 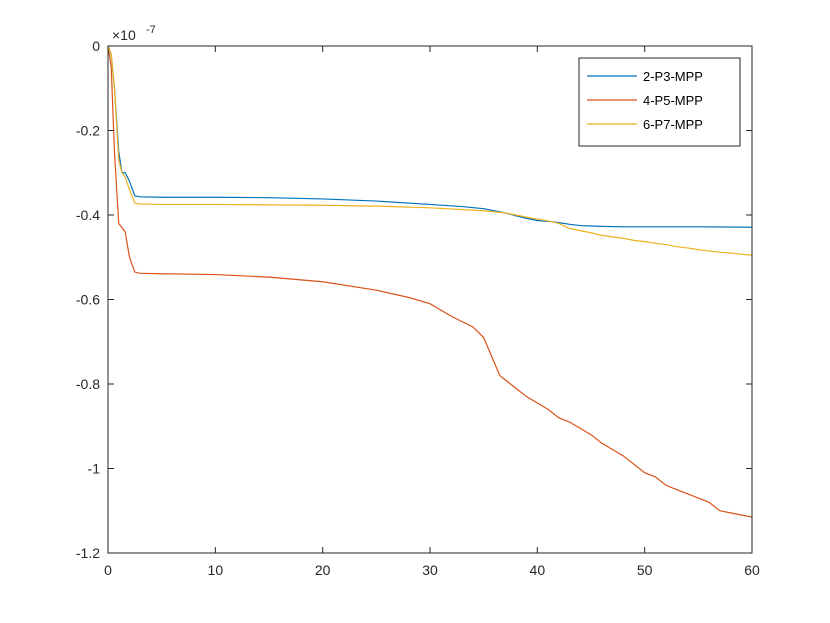 What do you see at coordinates (88, 553) in the screenshot?
I see `y-tick-label: -1.2` at bounding box center [88, 553].